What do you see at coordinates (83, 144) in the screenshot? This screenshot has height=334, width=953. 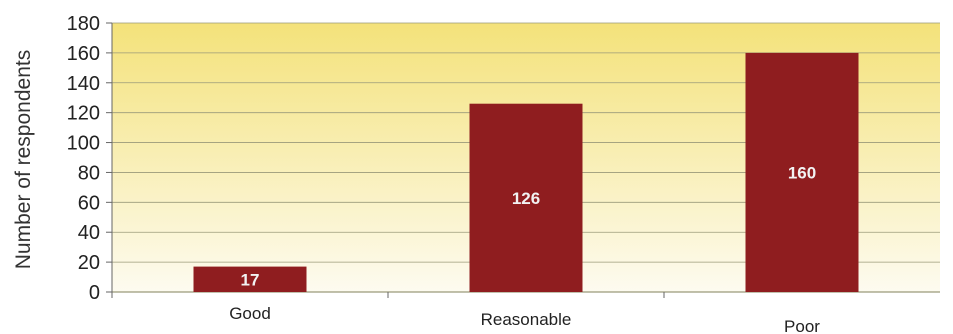 I see `y-tick-label: 100` at bounding box center [83, 144].